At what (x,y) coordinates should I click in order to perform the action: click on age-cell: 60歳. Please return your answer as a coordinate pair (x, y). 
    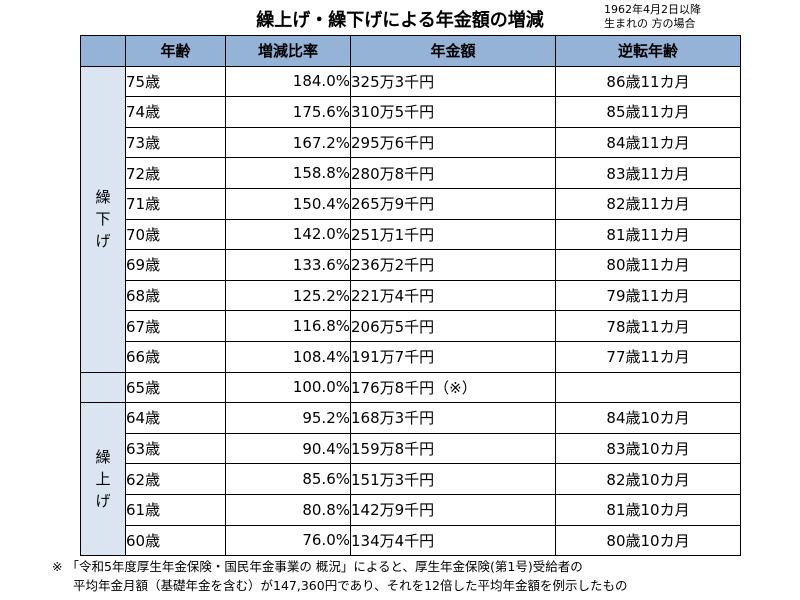
    Looking at the image, I should click on (175, 540).